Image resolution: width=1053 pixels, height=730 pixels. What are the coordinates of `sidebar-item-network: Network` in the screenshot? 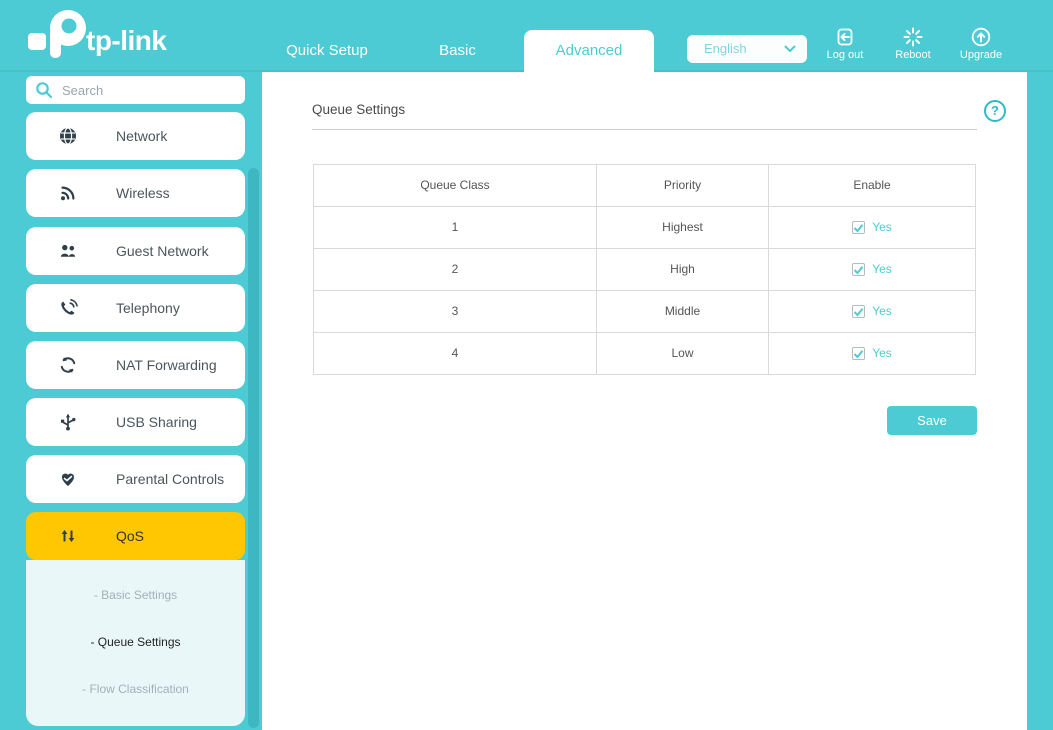 It's located at (135, 136).